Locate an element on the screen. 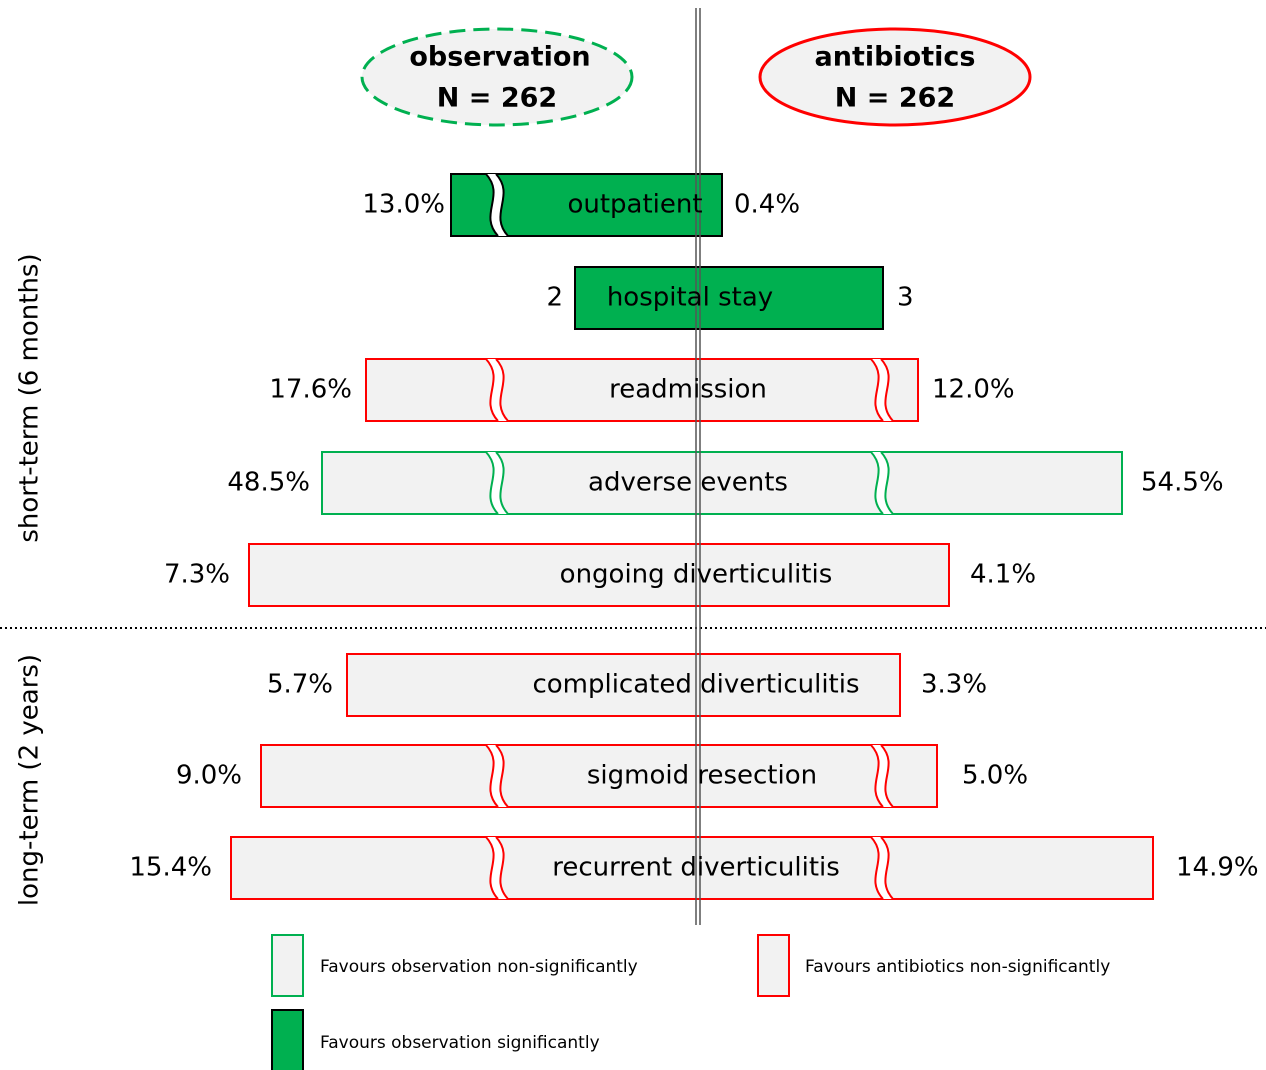 Image resolution: width=1266 pixels, height=1070 pixels. right-value: 3 is located at coordinates (905, 298).